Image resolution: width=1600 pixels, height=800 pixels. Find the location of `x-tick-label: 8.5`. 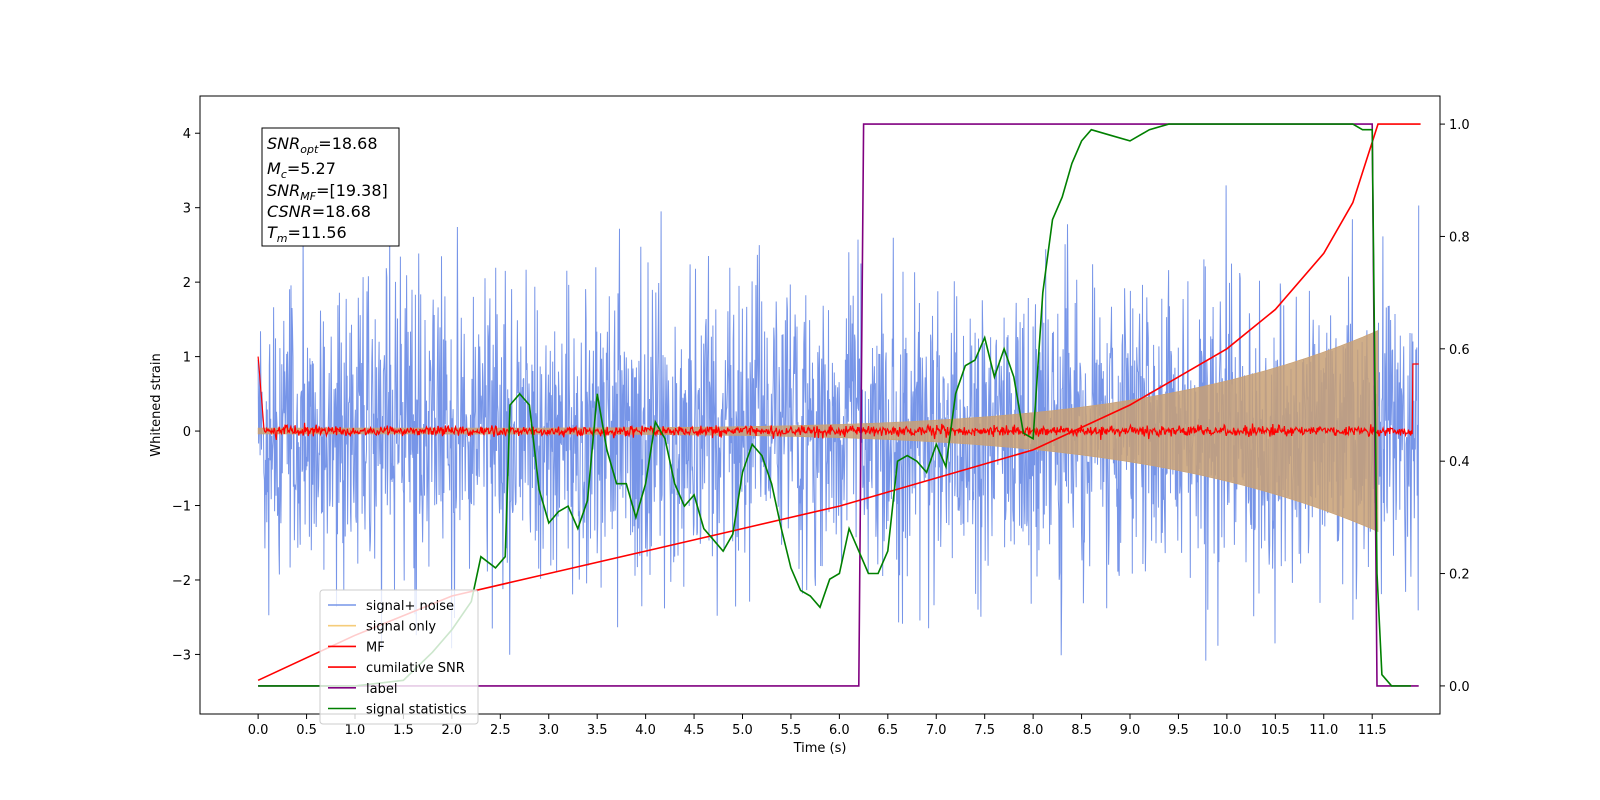

x-tick-label: 8.5 is located at coordinates (1081, 730).